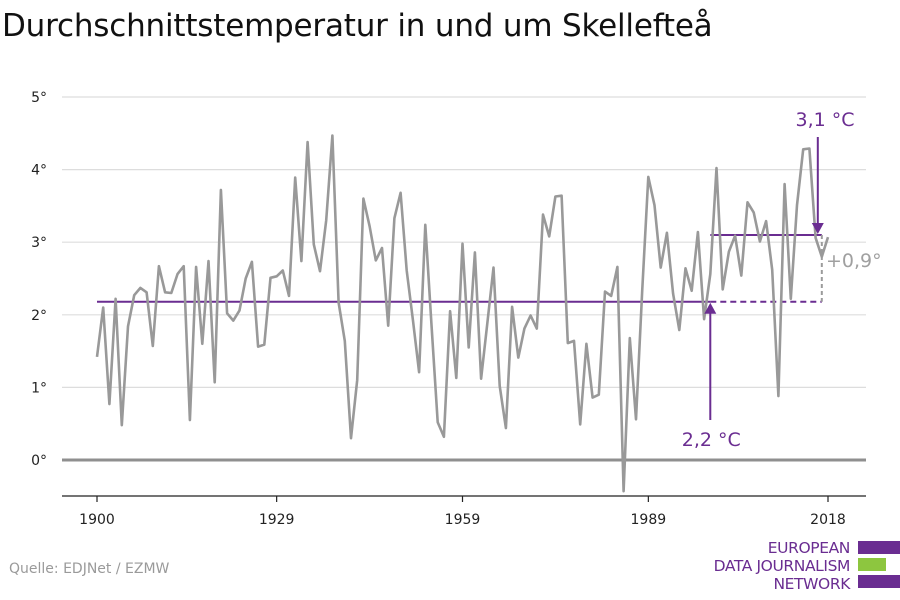 This screenshot has width=900, height=600. Describe the element at coordinates (828, 520) in the screenshot. I see `x-tick-label: 2018` at that location.